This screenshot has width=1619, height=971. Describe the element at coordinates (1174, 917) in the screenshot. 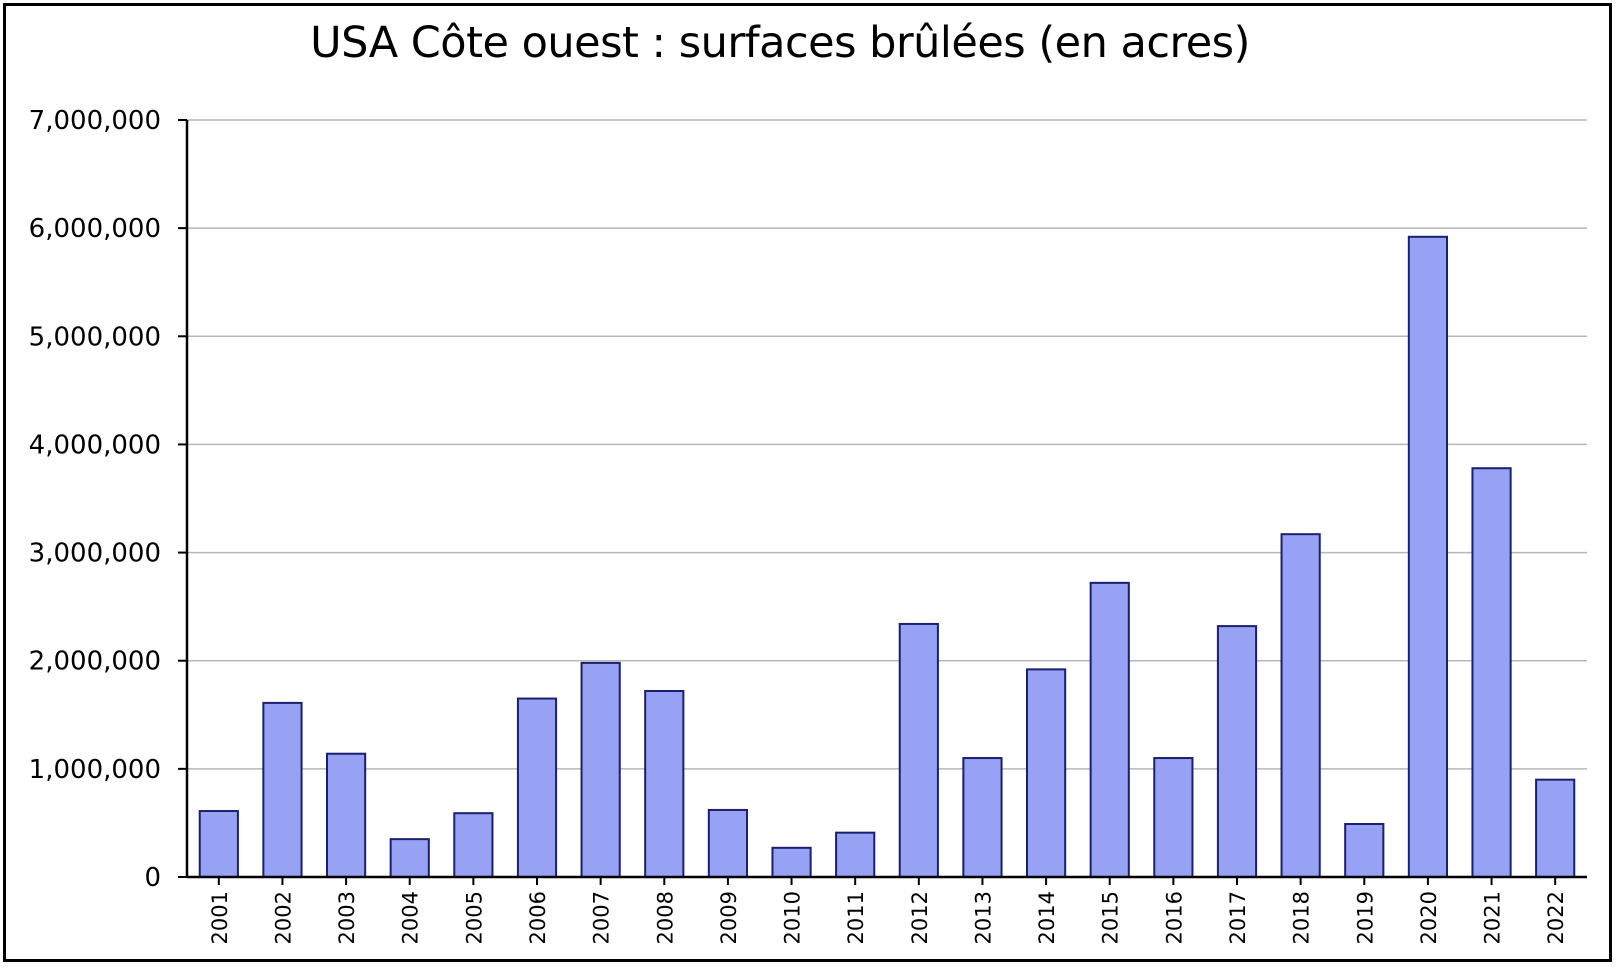

I see `x-tick-label: 2016` at that location.